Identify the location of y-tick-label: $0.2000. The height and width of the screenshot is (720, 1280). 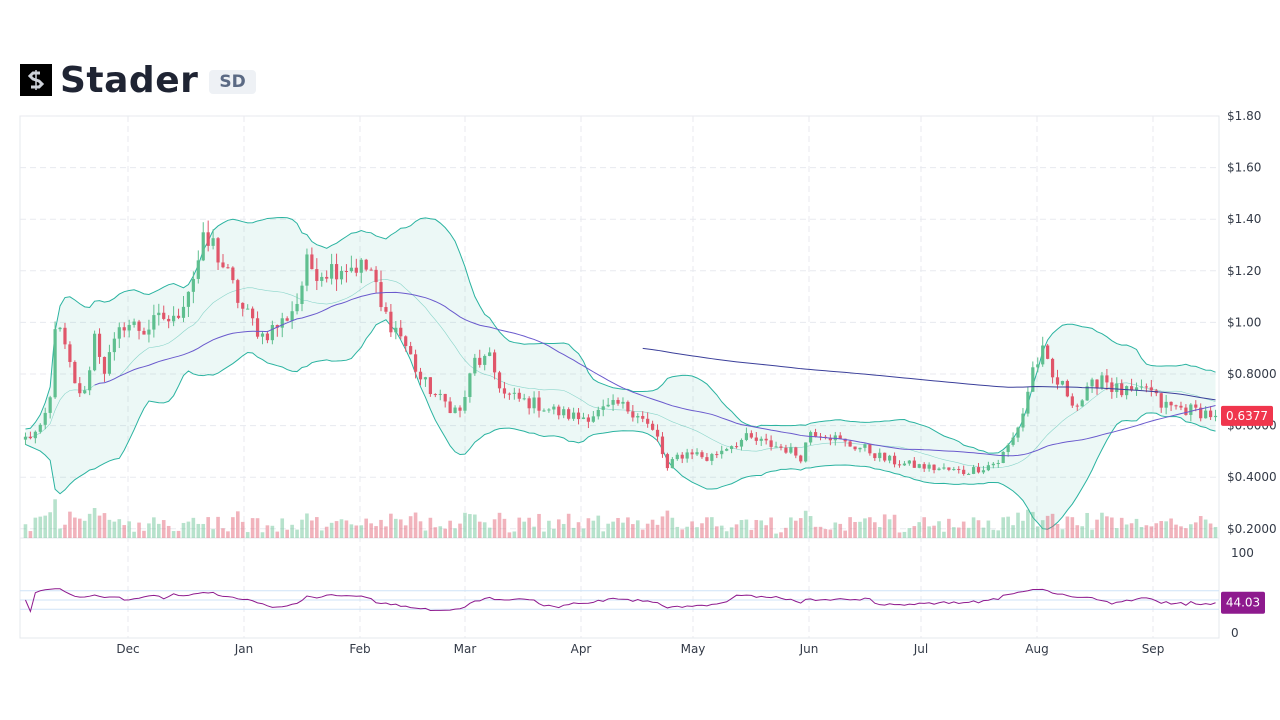
(1252, 529).